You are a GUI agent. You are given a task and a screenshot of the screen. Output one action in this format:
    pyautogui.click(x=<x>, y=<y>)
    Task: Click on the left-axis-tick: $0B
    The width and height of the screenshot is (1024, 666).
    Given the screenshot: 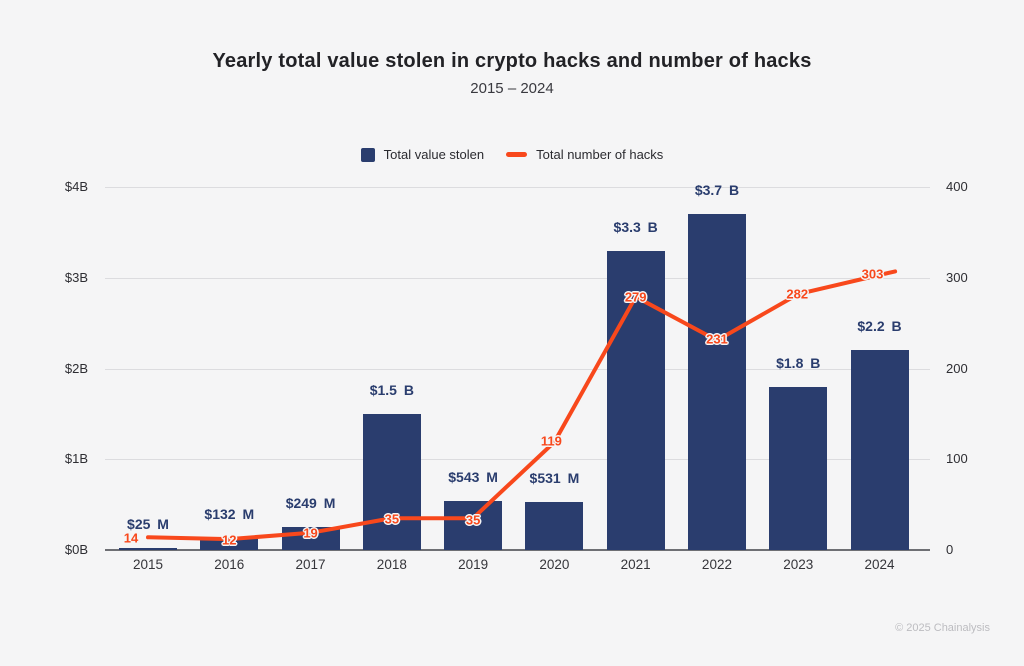 What is the action you would take?
    pyautogui.click(x=76, y=549)
    